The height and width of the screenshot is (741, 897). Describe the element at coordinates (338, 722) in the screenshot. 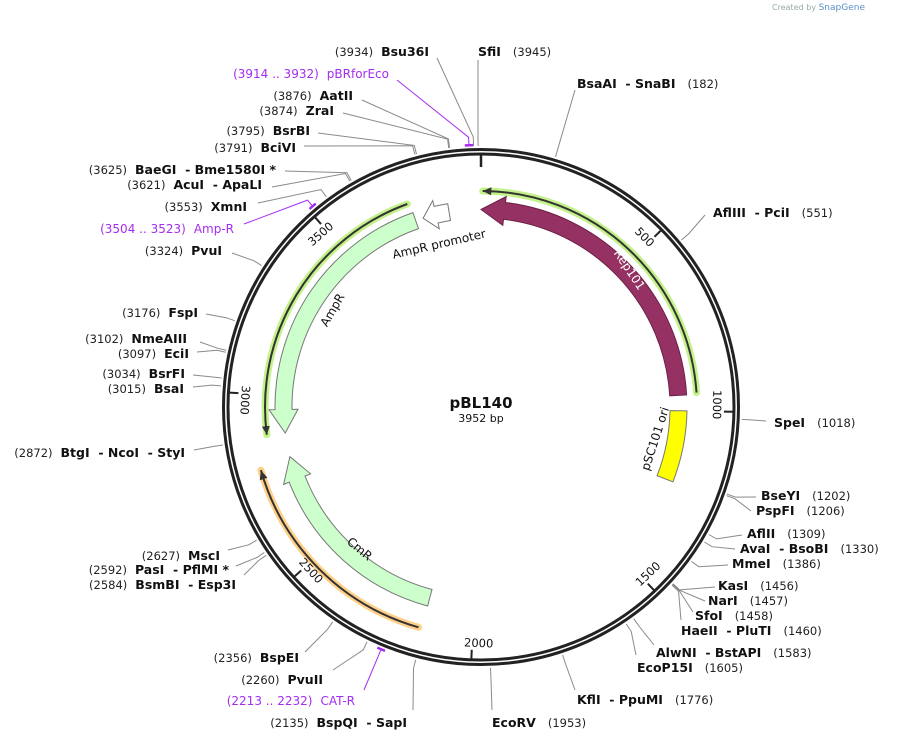

I see `restriction-site-label: (2135) BspQI - SapI` at that location.